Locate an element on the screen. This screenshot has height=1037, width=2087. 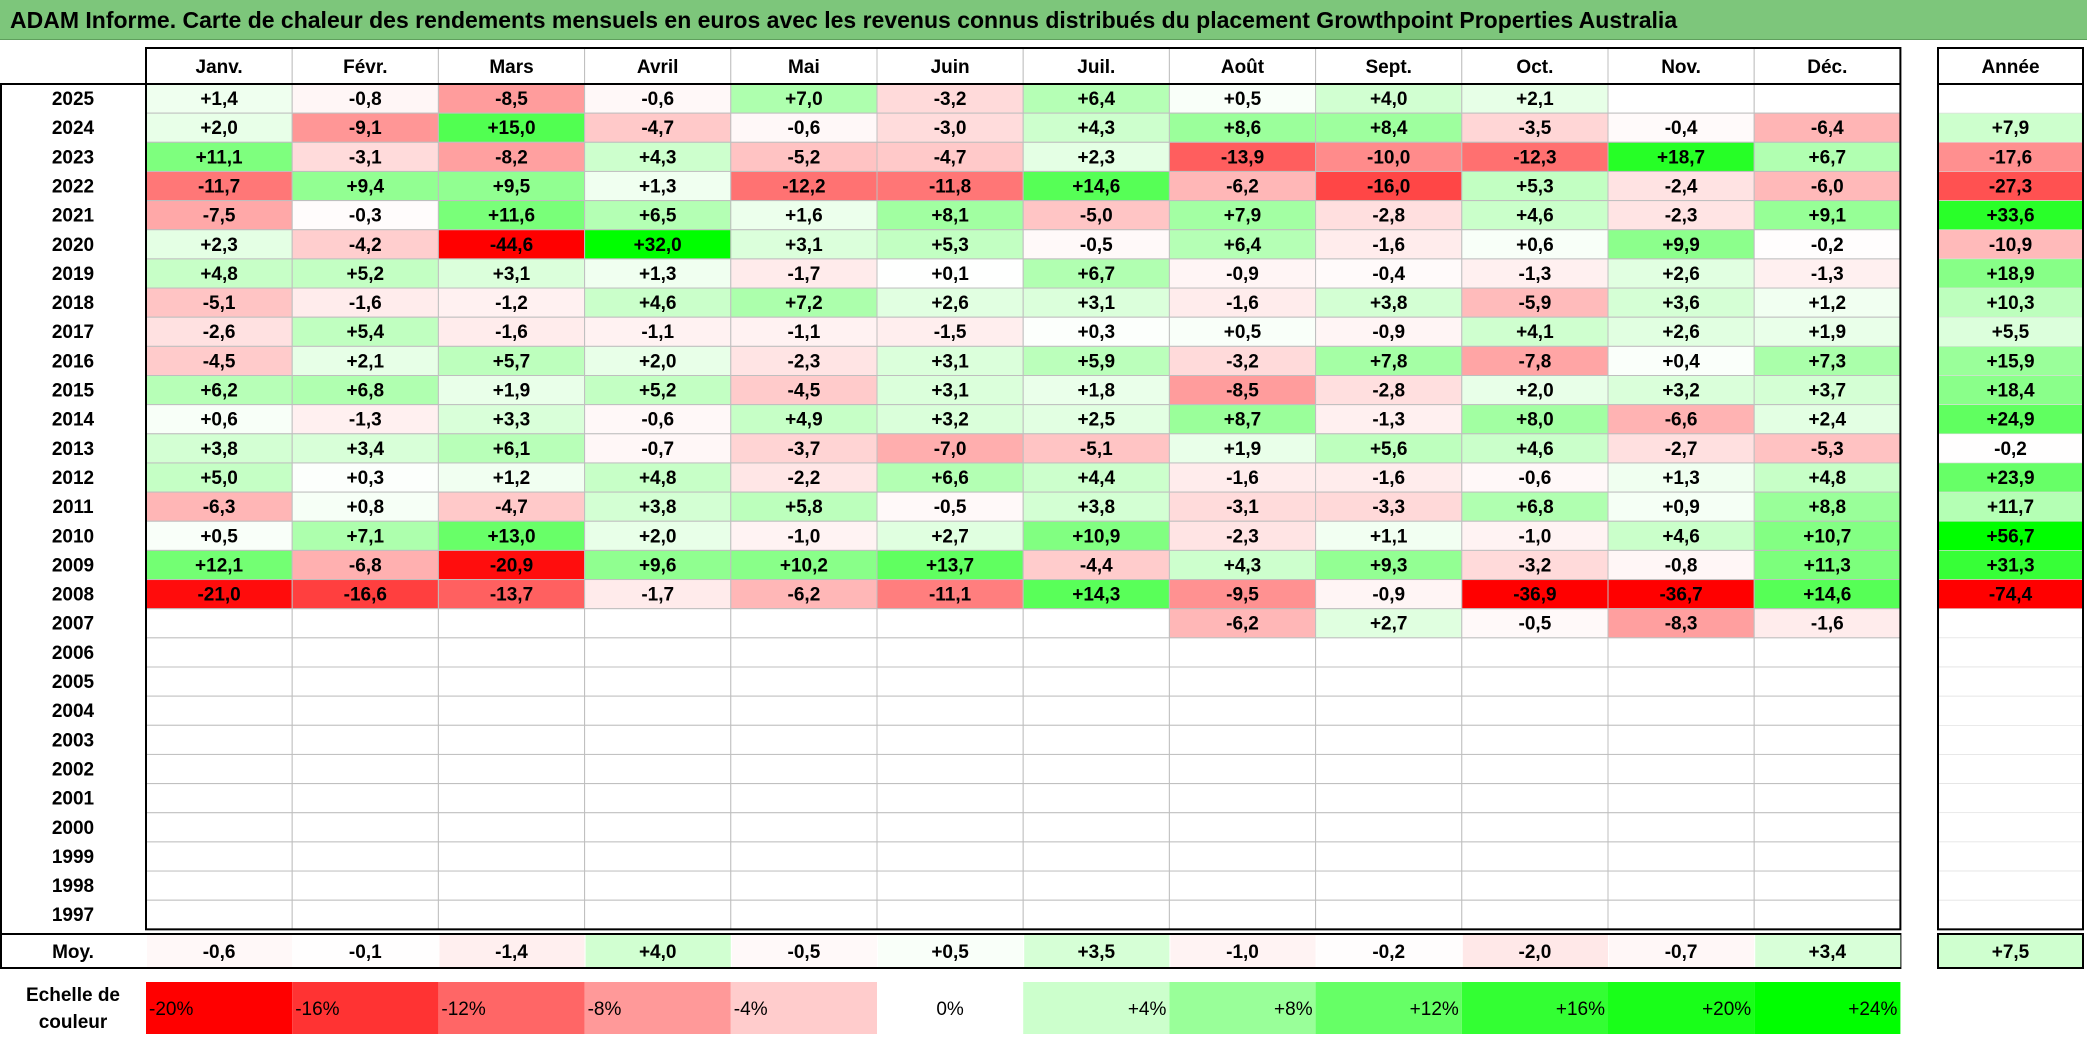
cell-value: +5,2 is located at coordinates (658, 391).